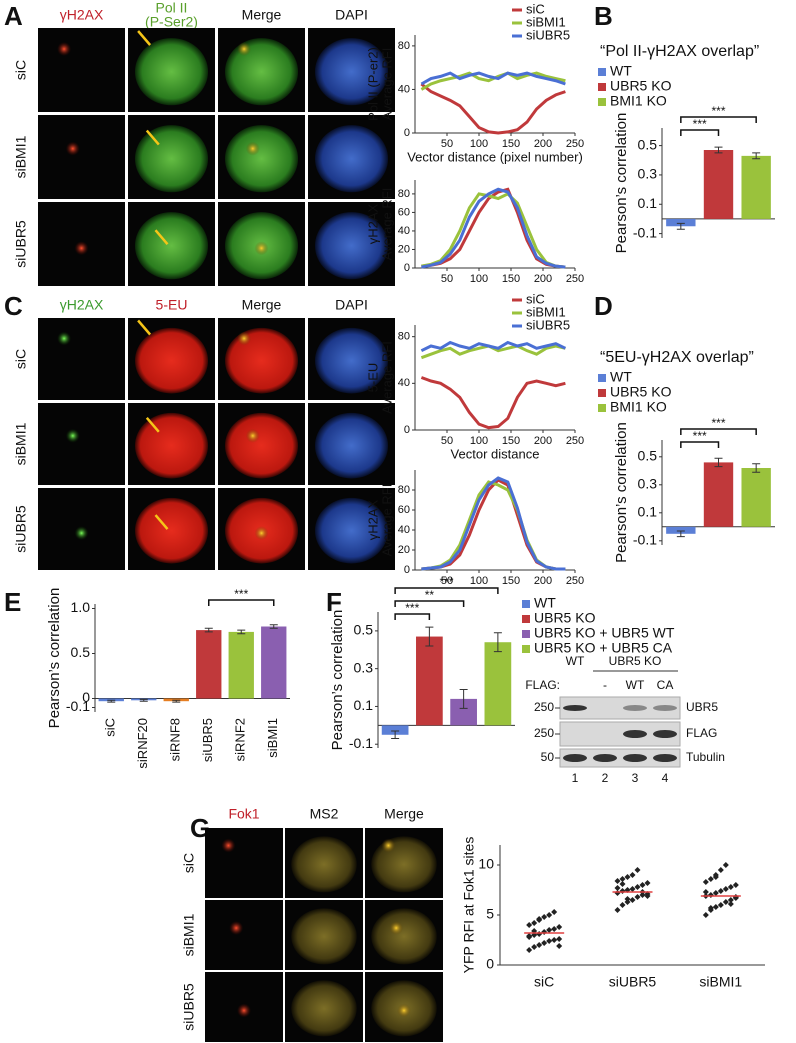 This screenshot has height=1043, width=796. I want to click on significance-label: **, so click(430, 595).